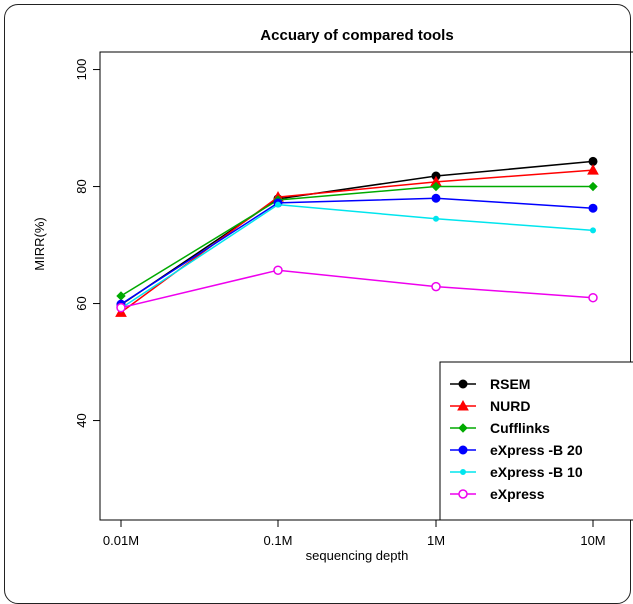 Image resolution: width=633 pixels, height=604 pixels. I want to click on y-axis-label: MIRR(%), so click(39, 243).